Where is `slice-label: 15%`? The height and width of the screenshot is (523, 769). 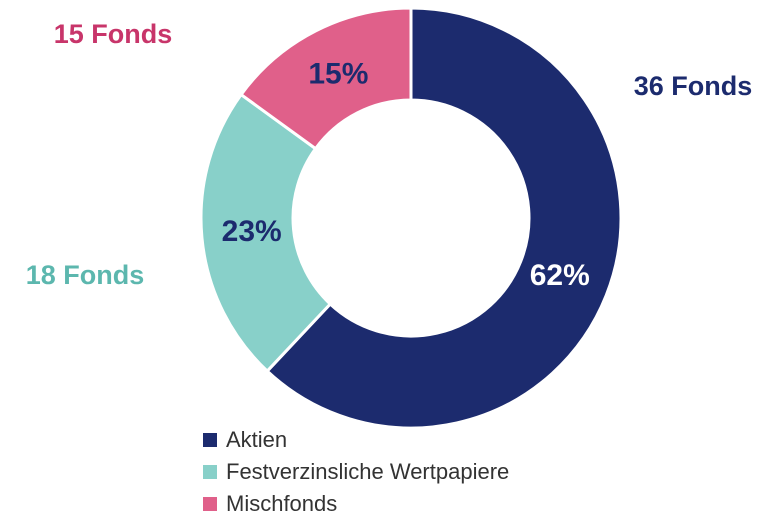
slice-label: 15% is located at coordinates (338, 73).